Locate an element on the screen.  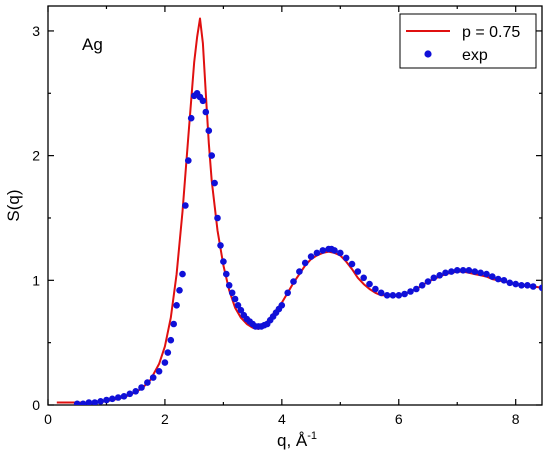
legend-box is located at coordinates (468, 41).